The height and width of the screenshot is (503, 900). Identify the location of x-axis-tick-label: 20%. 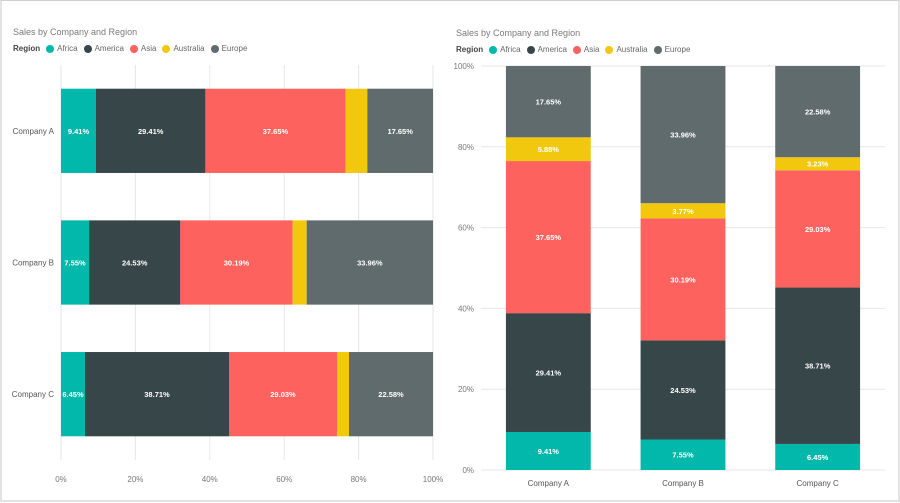
(135, 479).